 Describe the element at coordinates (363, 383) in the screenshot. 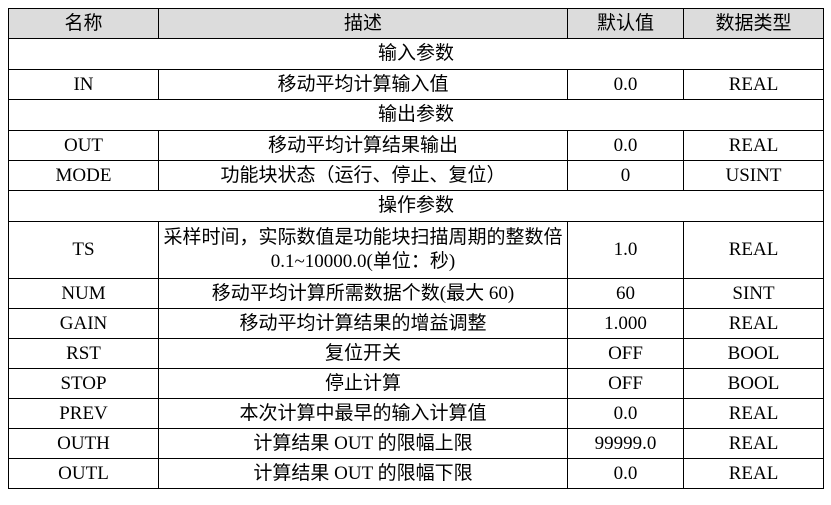

I see `param-description: 停止计算` at that location.